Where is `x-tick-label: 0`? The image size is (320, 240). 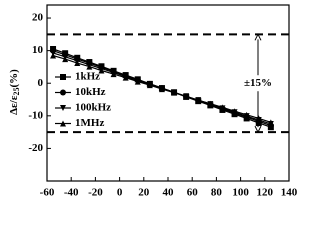
x-tick-label: 0 is located at coordinates (120, 193).